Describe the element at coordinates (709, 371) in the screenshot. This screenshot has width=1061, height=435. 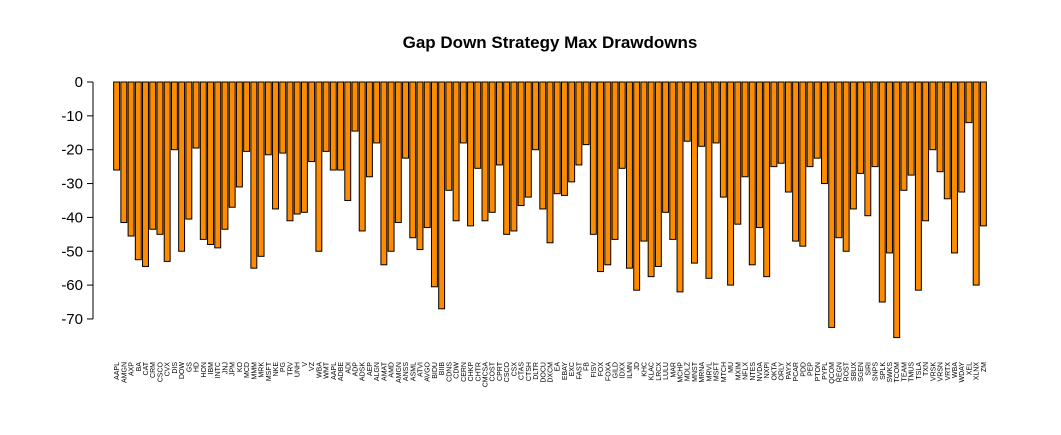
I see `x-tick-label: MRVL` at that location.